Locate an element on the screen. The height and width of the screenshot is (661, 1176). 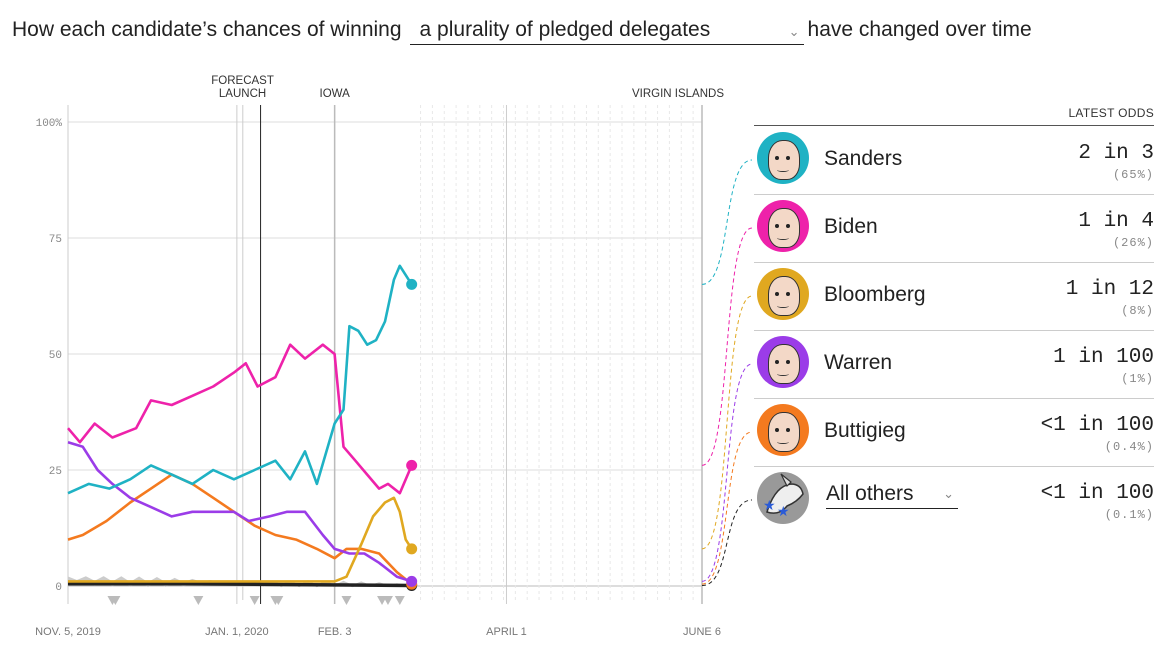
connector-biden is located at coordinates (727, 346).